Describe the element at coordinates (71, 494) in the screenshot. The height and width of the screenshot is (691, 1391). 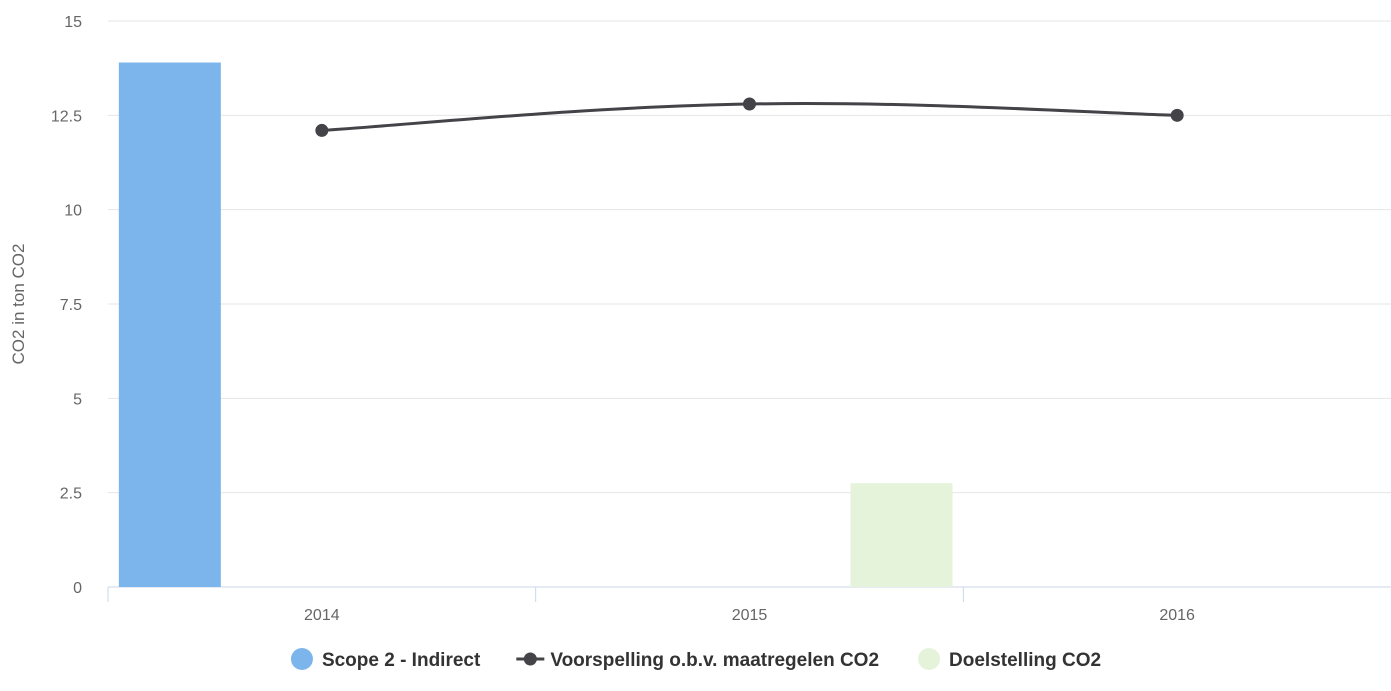
I see `y-tick-label: 2.5` at that location.